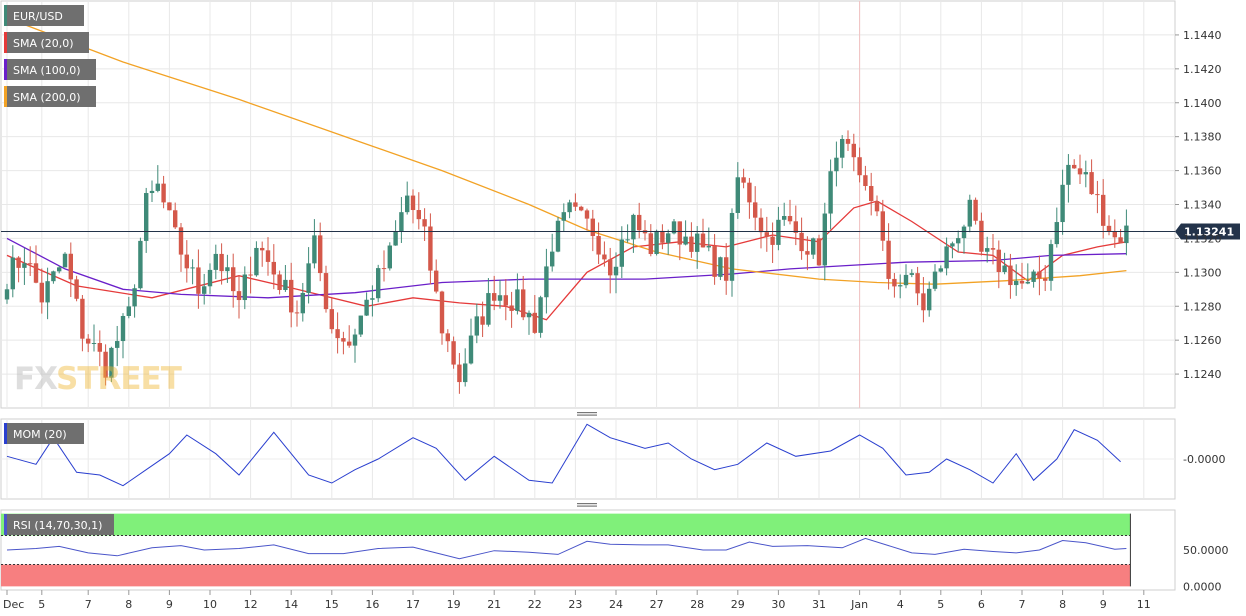 Image resolution: width=1246 pixels, height=616 pixels. I want to click on time-tick-label: 16, so click(372, 604).